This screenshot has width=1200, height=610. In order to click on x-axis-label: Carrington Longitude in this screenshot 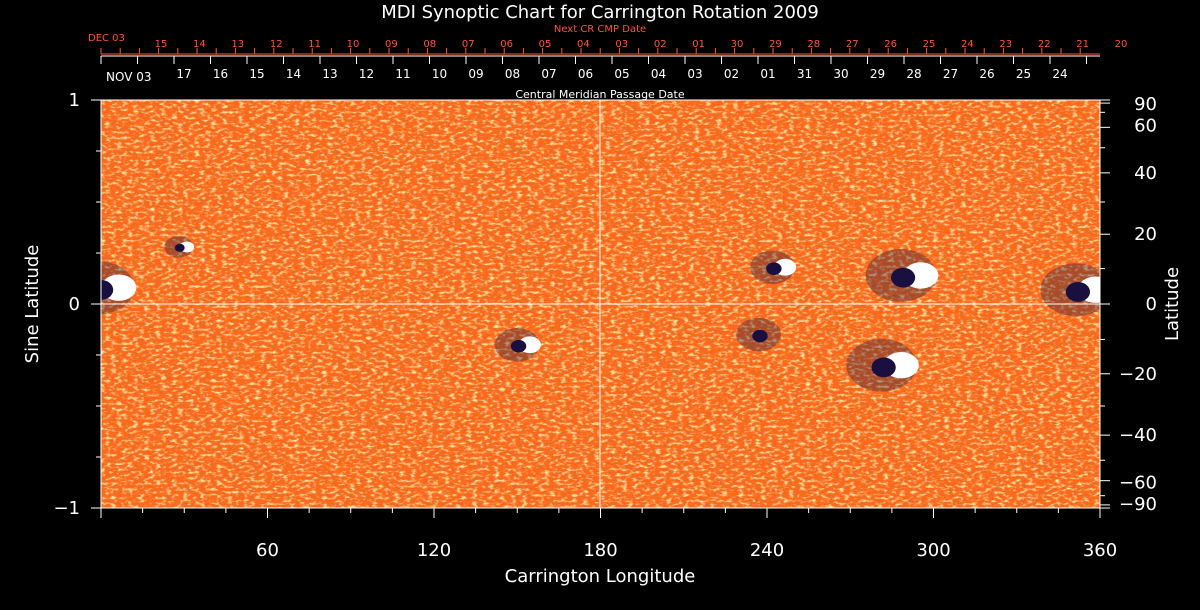, I will do `click(600, 576)`.